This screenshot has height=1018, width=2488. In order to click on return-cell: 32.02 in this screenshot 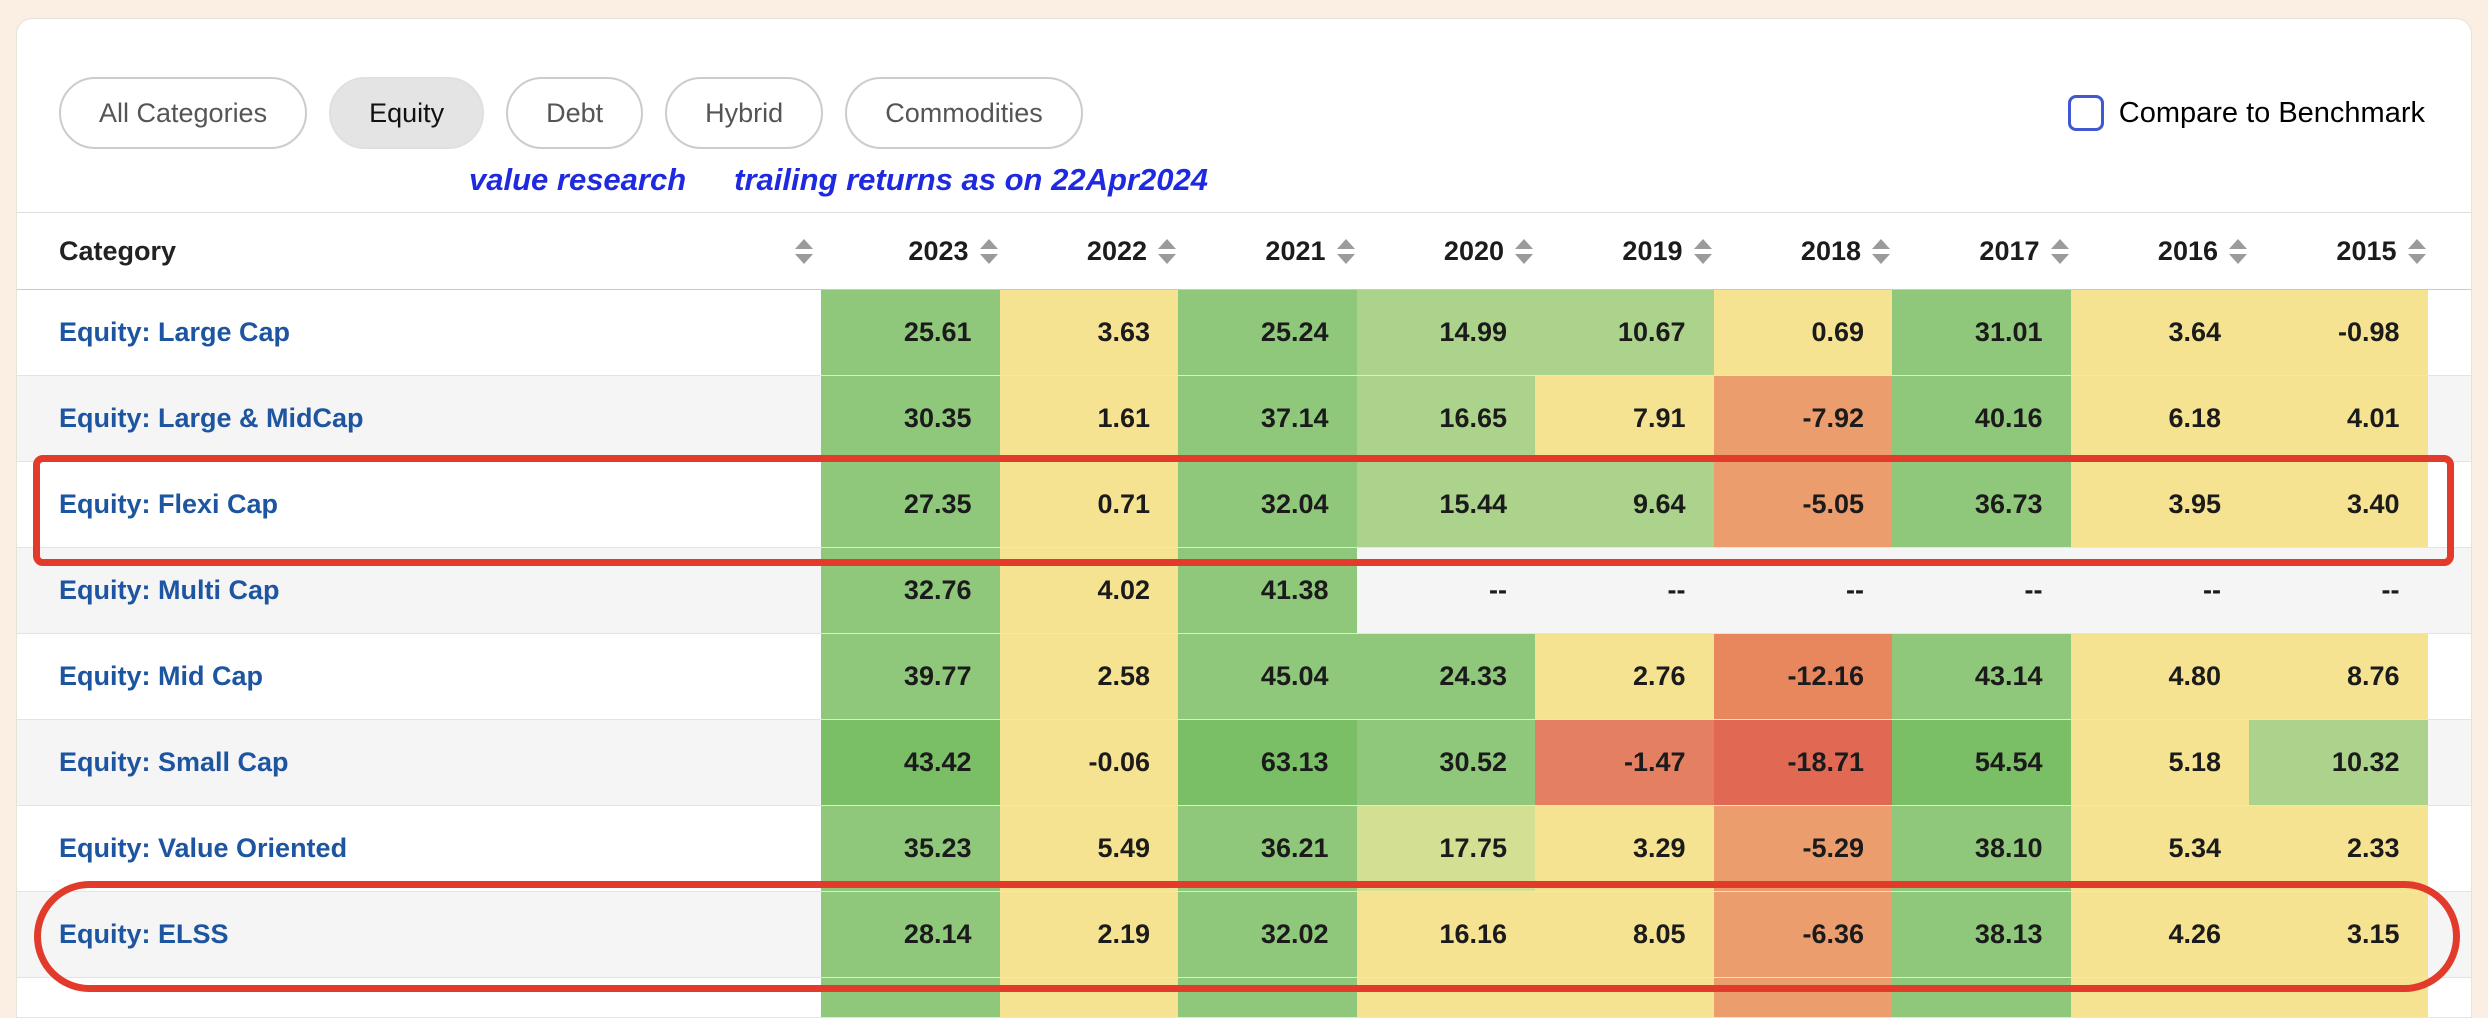, I will do `click(1267, 934)`.